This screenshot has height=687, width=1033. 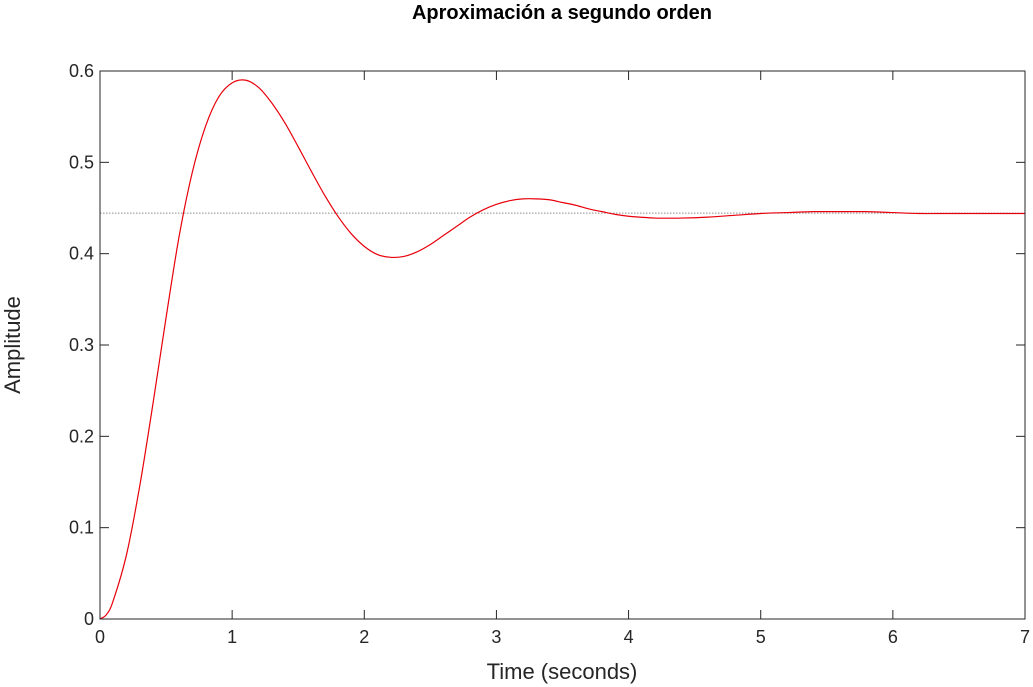 I want to click on y-tick-label: 0.1, so click(x=81, y=528).